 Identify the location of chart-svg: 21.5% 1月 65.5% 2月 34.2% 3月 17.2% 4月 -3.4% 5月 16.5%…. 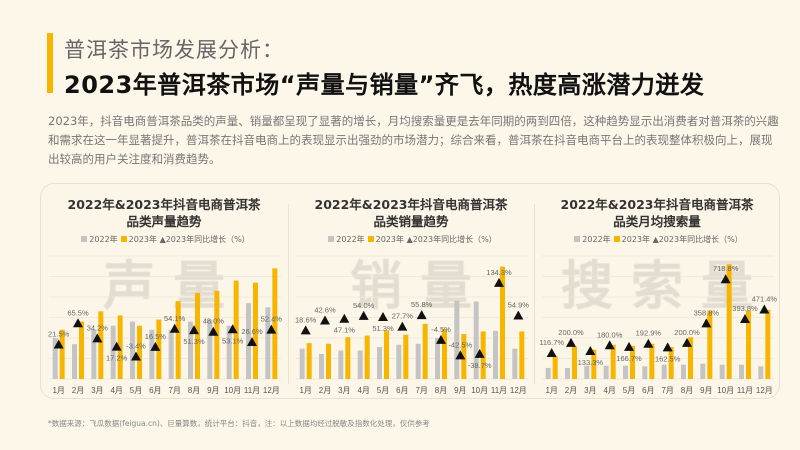
(165, 325).